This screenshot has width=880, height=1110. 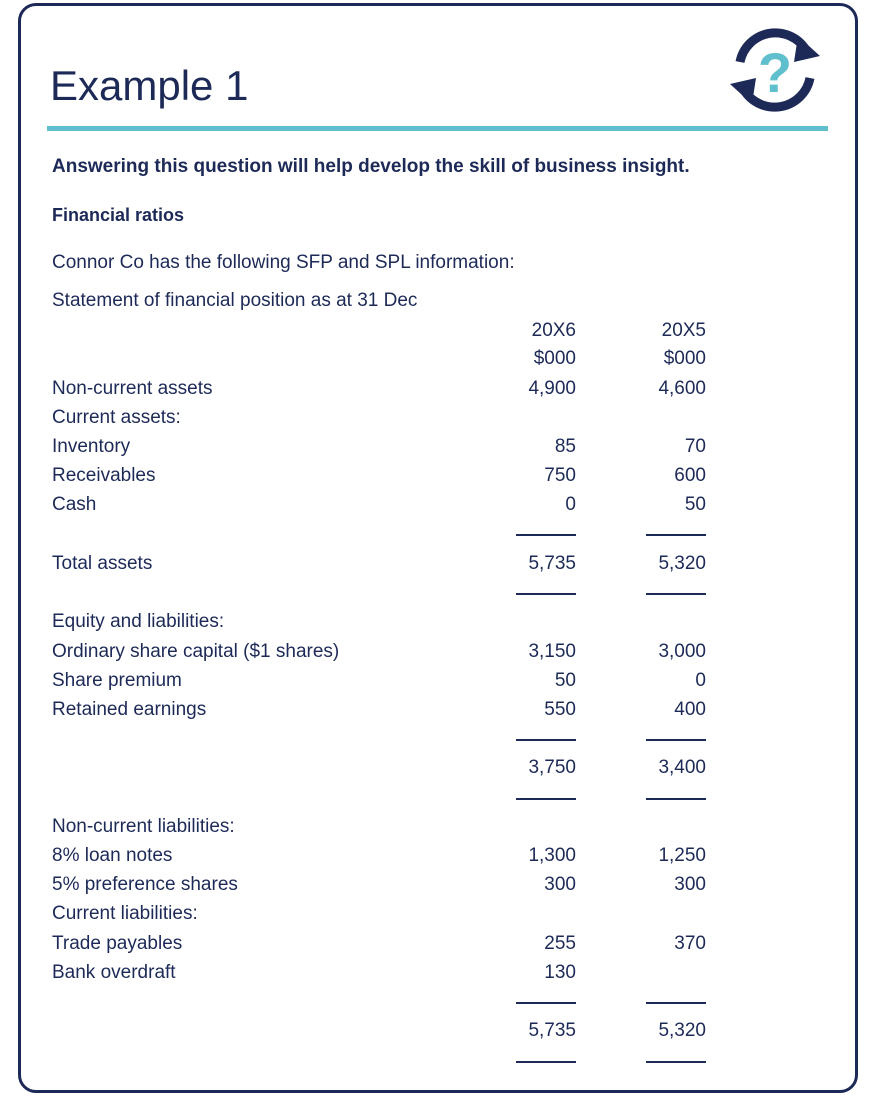 I want to click on row-value: 550, so click(x=560, y=709).